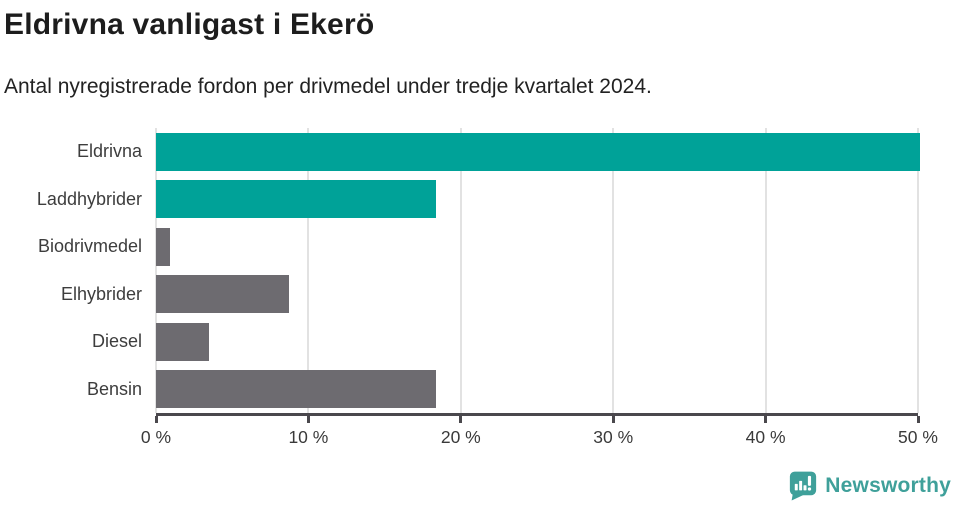 This screenshot has height=505, width=960. I want to click on category-label: Eldrivna, so click(109, 151).